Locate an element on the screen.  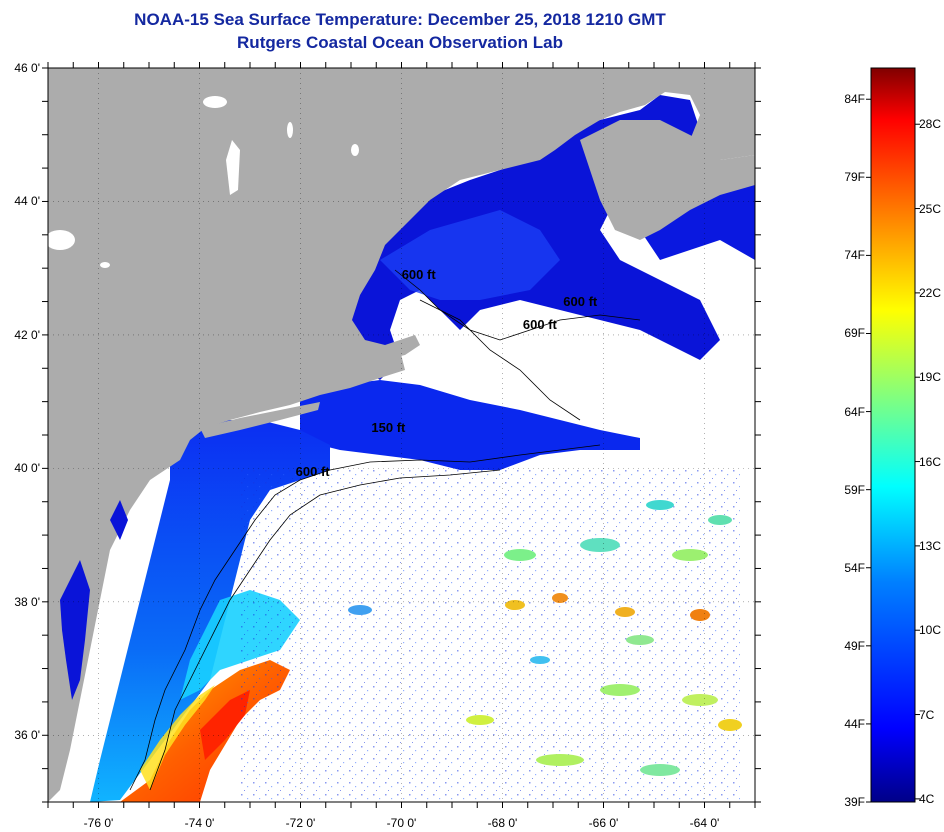
map-subtitle: Rutgers Coastal Ocean Observation Lab is located at coordinates (400, 42).